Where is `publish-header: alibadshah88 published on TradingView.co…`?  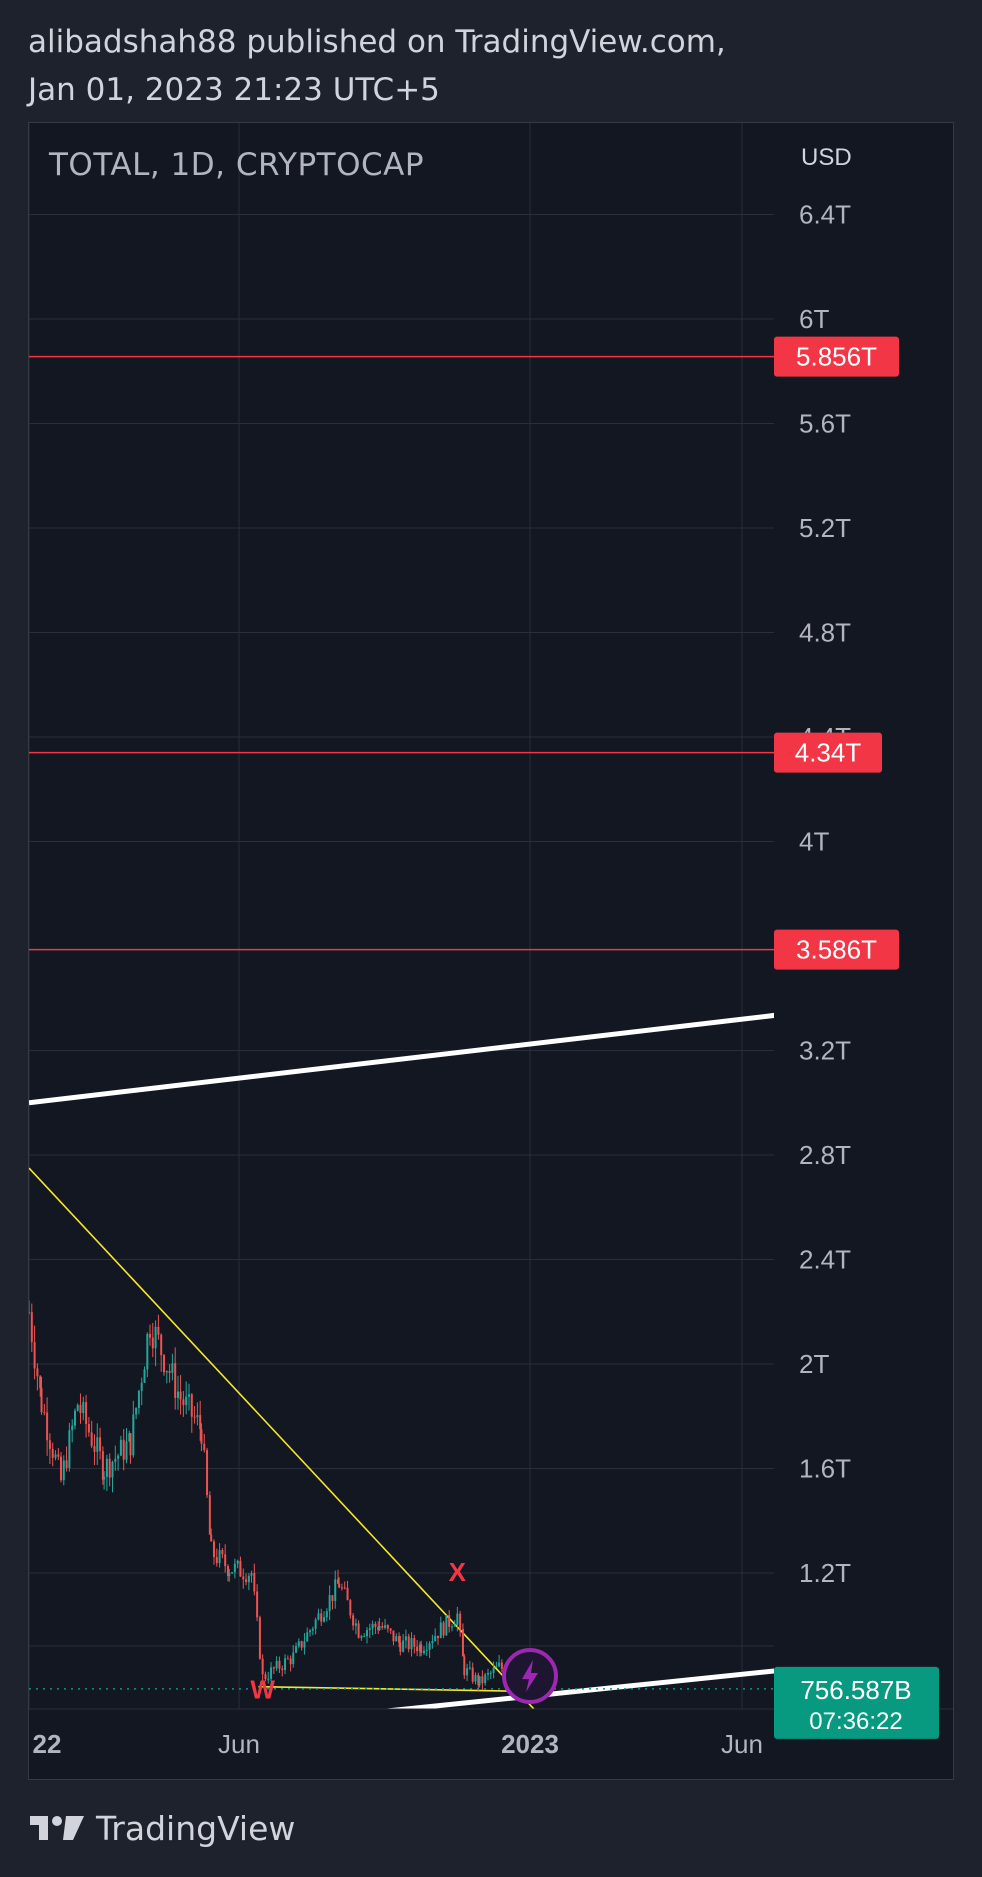 publish-header: alibadshah88 published on TradingView.co… is located at coordinates (498, 66).